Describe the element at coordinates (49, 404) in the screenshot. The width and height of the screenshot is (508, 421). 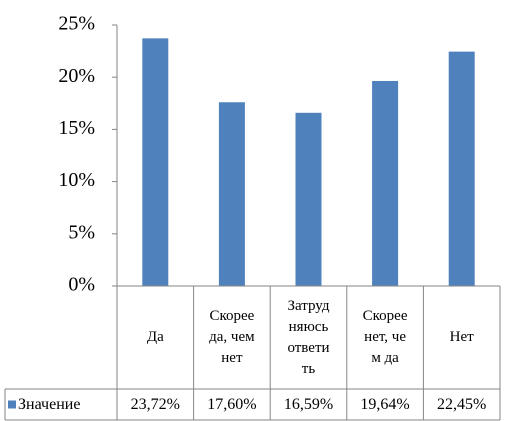
I see `legend-label: Значение` at that location.